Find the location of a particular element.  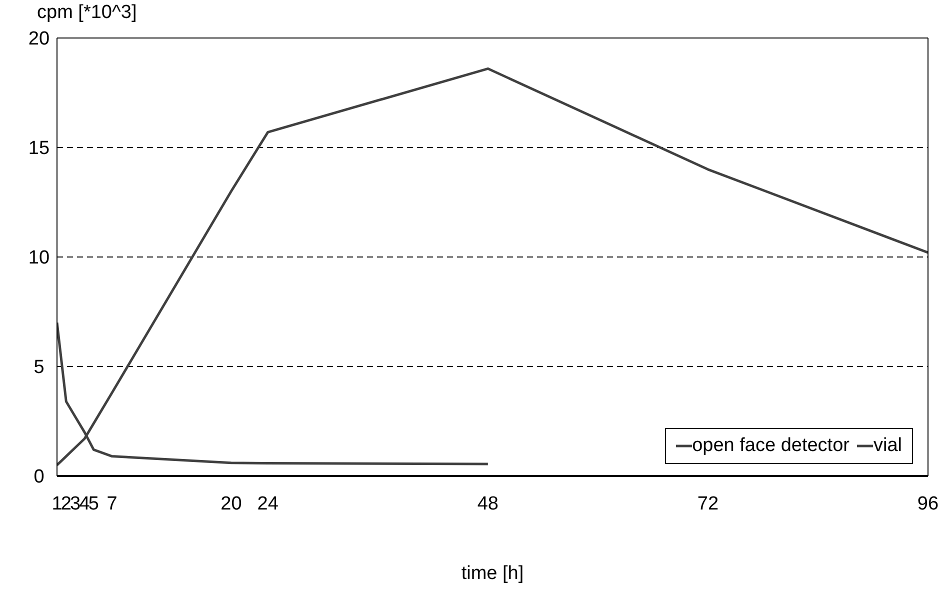

x-tick-label: 96 is located at coordinates (928, 503).